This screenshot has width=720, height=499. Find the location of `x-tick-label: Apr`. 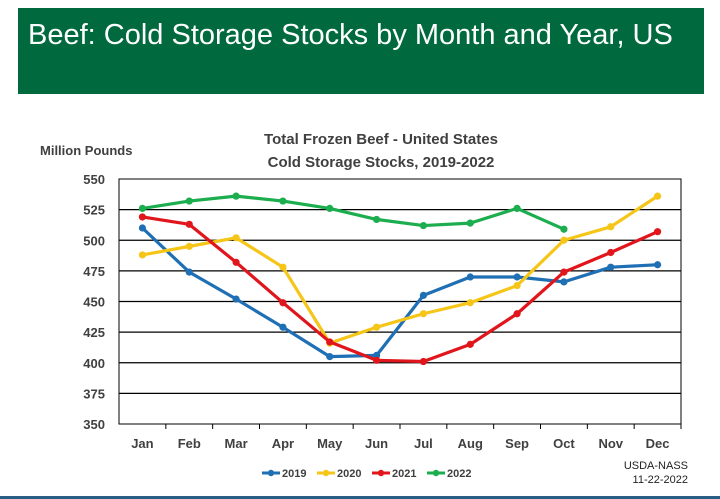

x-tick-label: Apr is located at coordinates (283, 443).